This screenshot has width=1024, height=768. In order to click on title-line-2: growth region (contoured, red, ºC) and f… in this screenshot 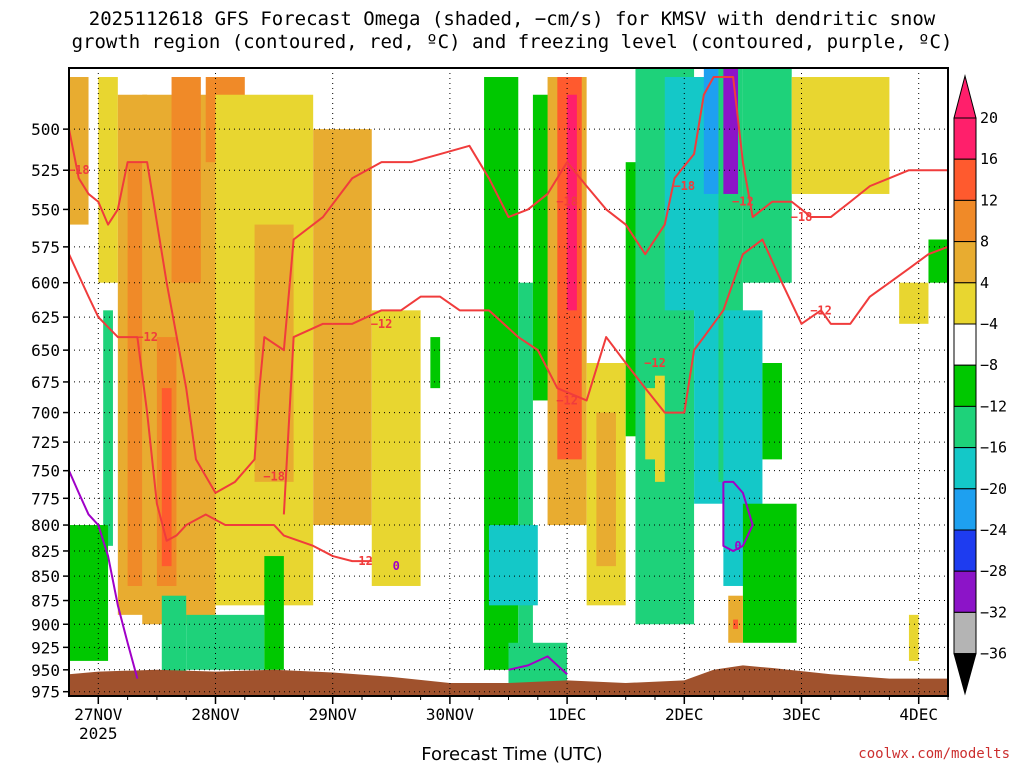, I will do `click(512, 42)`.